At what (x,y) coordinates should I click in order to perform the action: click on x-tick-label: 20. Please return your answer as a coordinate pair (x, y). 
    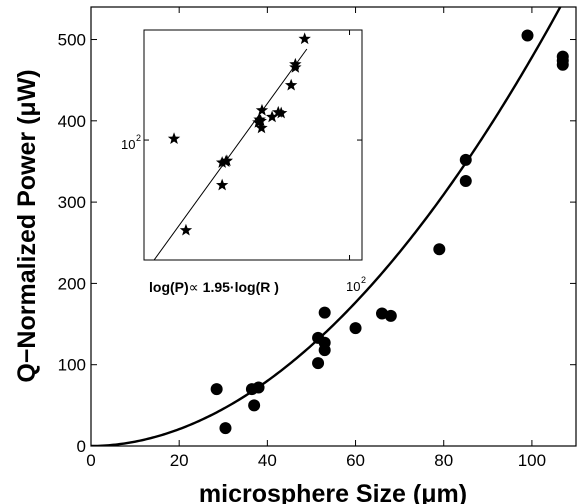
    Looking at the image, I should click on (179, 460).